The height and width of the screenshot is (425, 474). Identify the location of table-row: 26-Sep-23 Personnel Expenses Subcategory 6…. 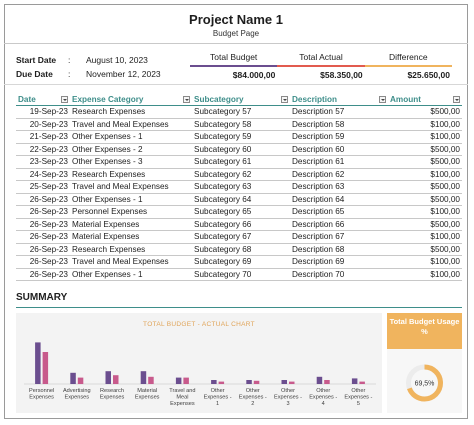
(239, 212).